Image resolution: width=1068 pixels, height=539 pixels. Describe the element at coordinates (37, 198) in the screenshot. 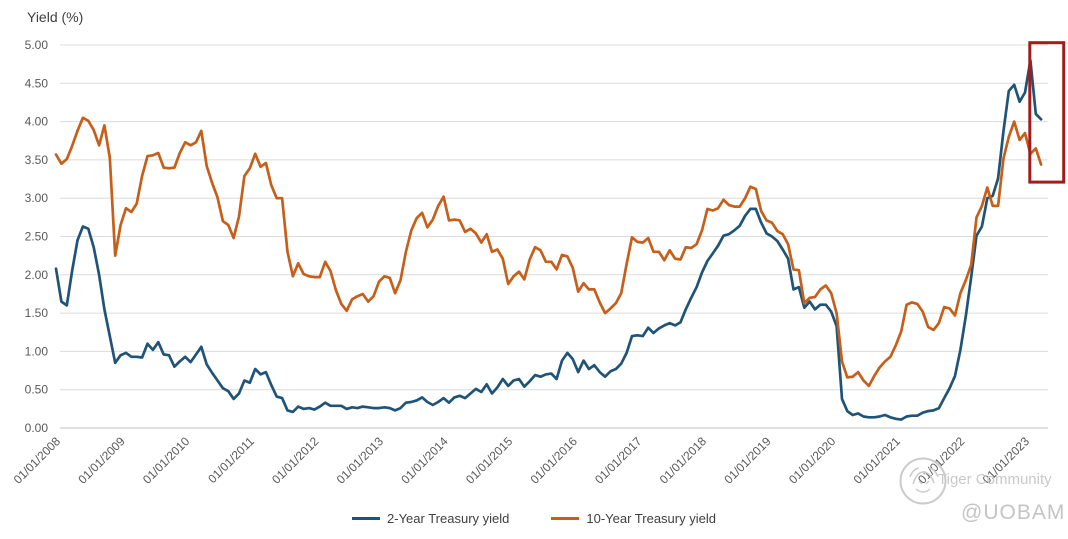

I see `y-tick-label: 3.00` at that location.